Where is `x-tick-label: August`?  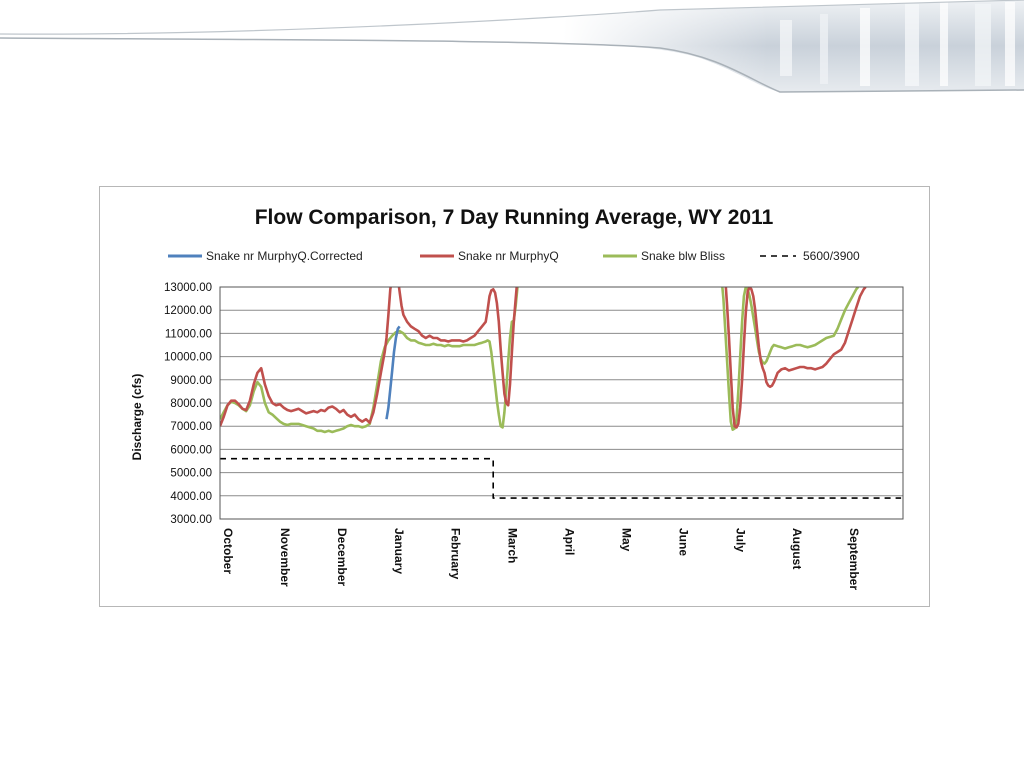
x-tick-label: August is located at coordinates (797, 548).